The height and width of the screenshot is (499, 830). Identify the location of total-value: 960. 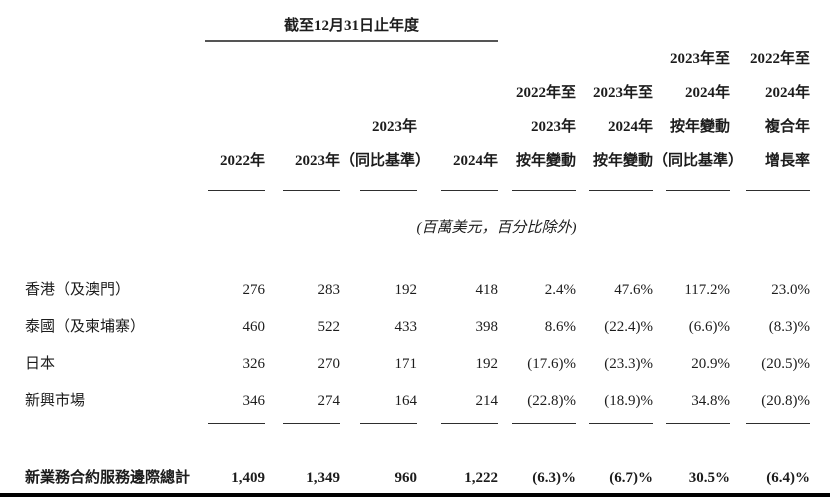
(406, 478).